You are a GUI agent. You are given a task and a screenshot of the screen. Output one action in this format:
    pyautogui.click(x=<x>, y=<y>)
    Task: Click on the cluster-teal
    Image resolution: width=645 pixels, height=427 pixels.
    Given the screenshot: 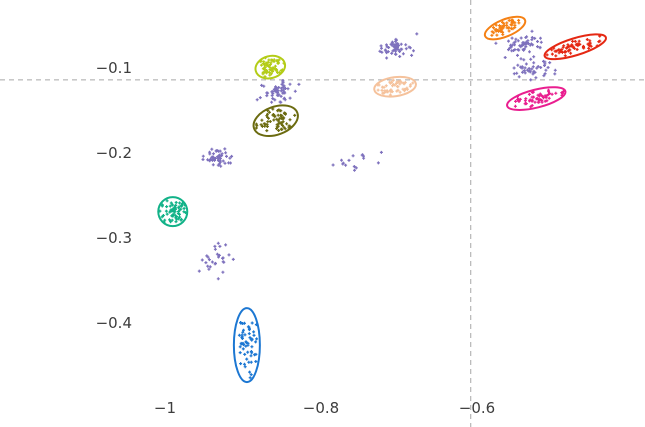 What is the action you would take?
    pyautogui.click(x=173, y=212)
    